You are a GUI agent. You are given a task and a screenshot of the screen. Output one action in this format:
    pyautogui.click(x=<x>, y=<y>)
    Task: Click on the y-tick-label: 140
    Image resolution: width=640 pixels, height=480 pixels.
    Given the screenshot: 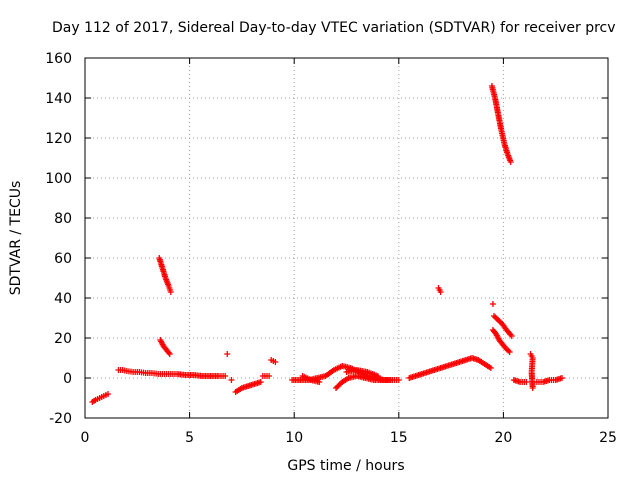 What is the action you would take?
    pyautogui.click(x=58, y=99)
    